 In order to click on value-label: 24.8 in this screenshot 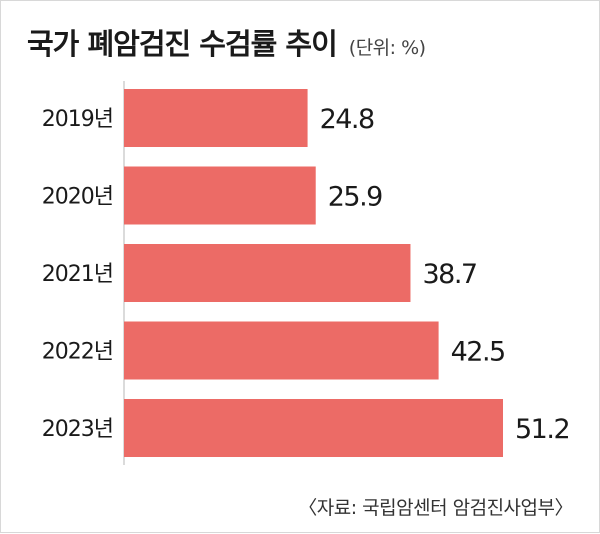, I will do `click(347, 119)`.